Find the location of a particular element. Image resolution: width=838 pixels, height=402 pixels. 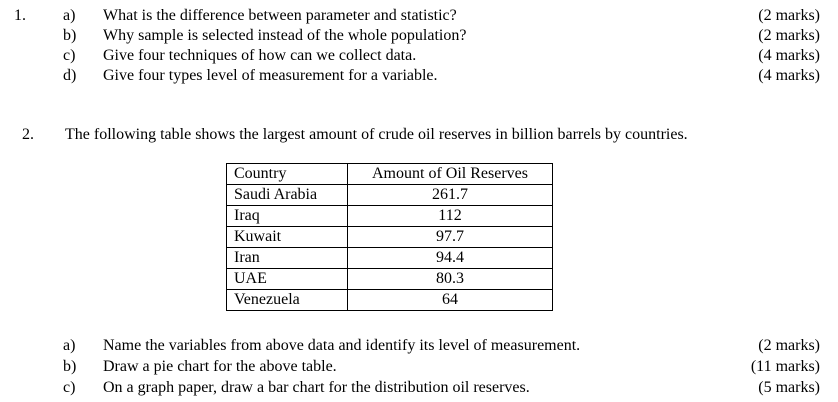

table-row: Saudi Arabia 261.7 is located at coordinates (389, 195).